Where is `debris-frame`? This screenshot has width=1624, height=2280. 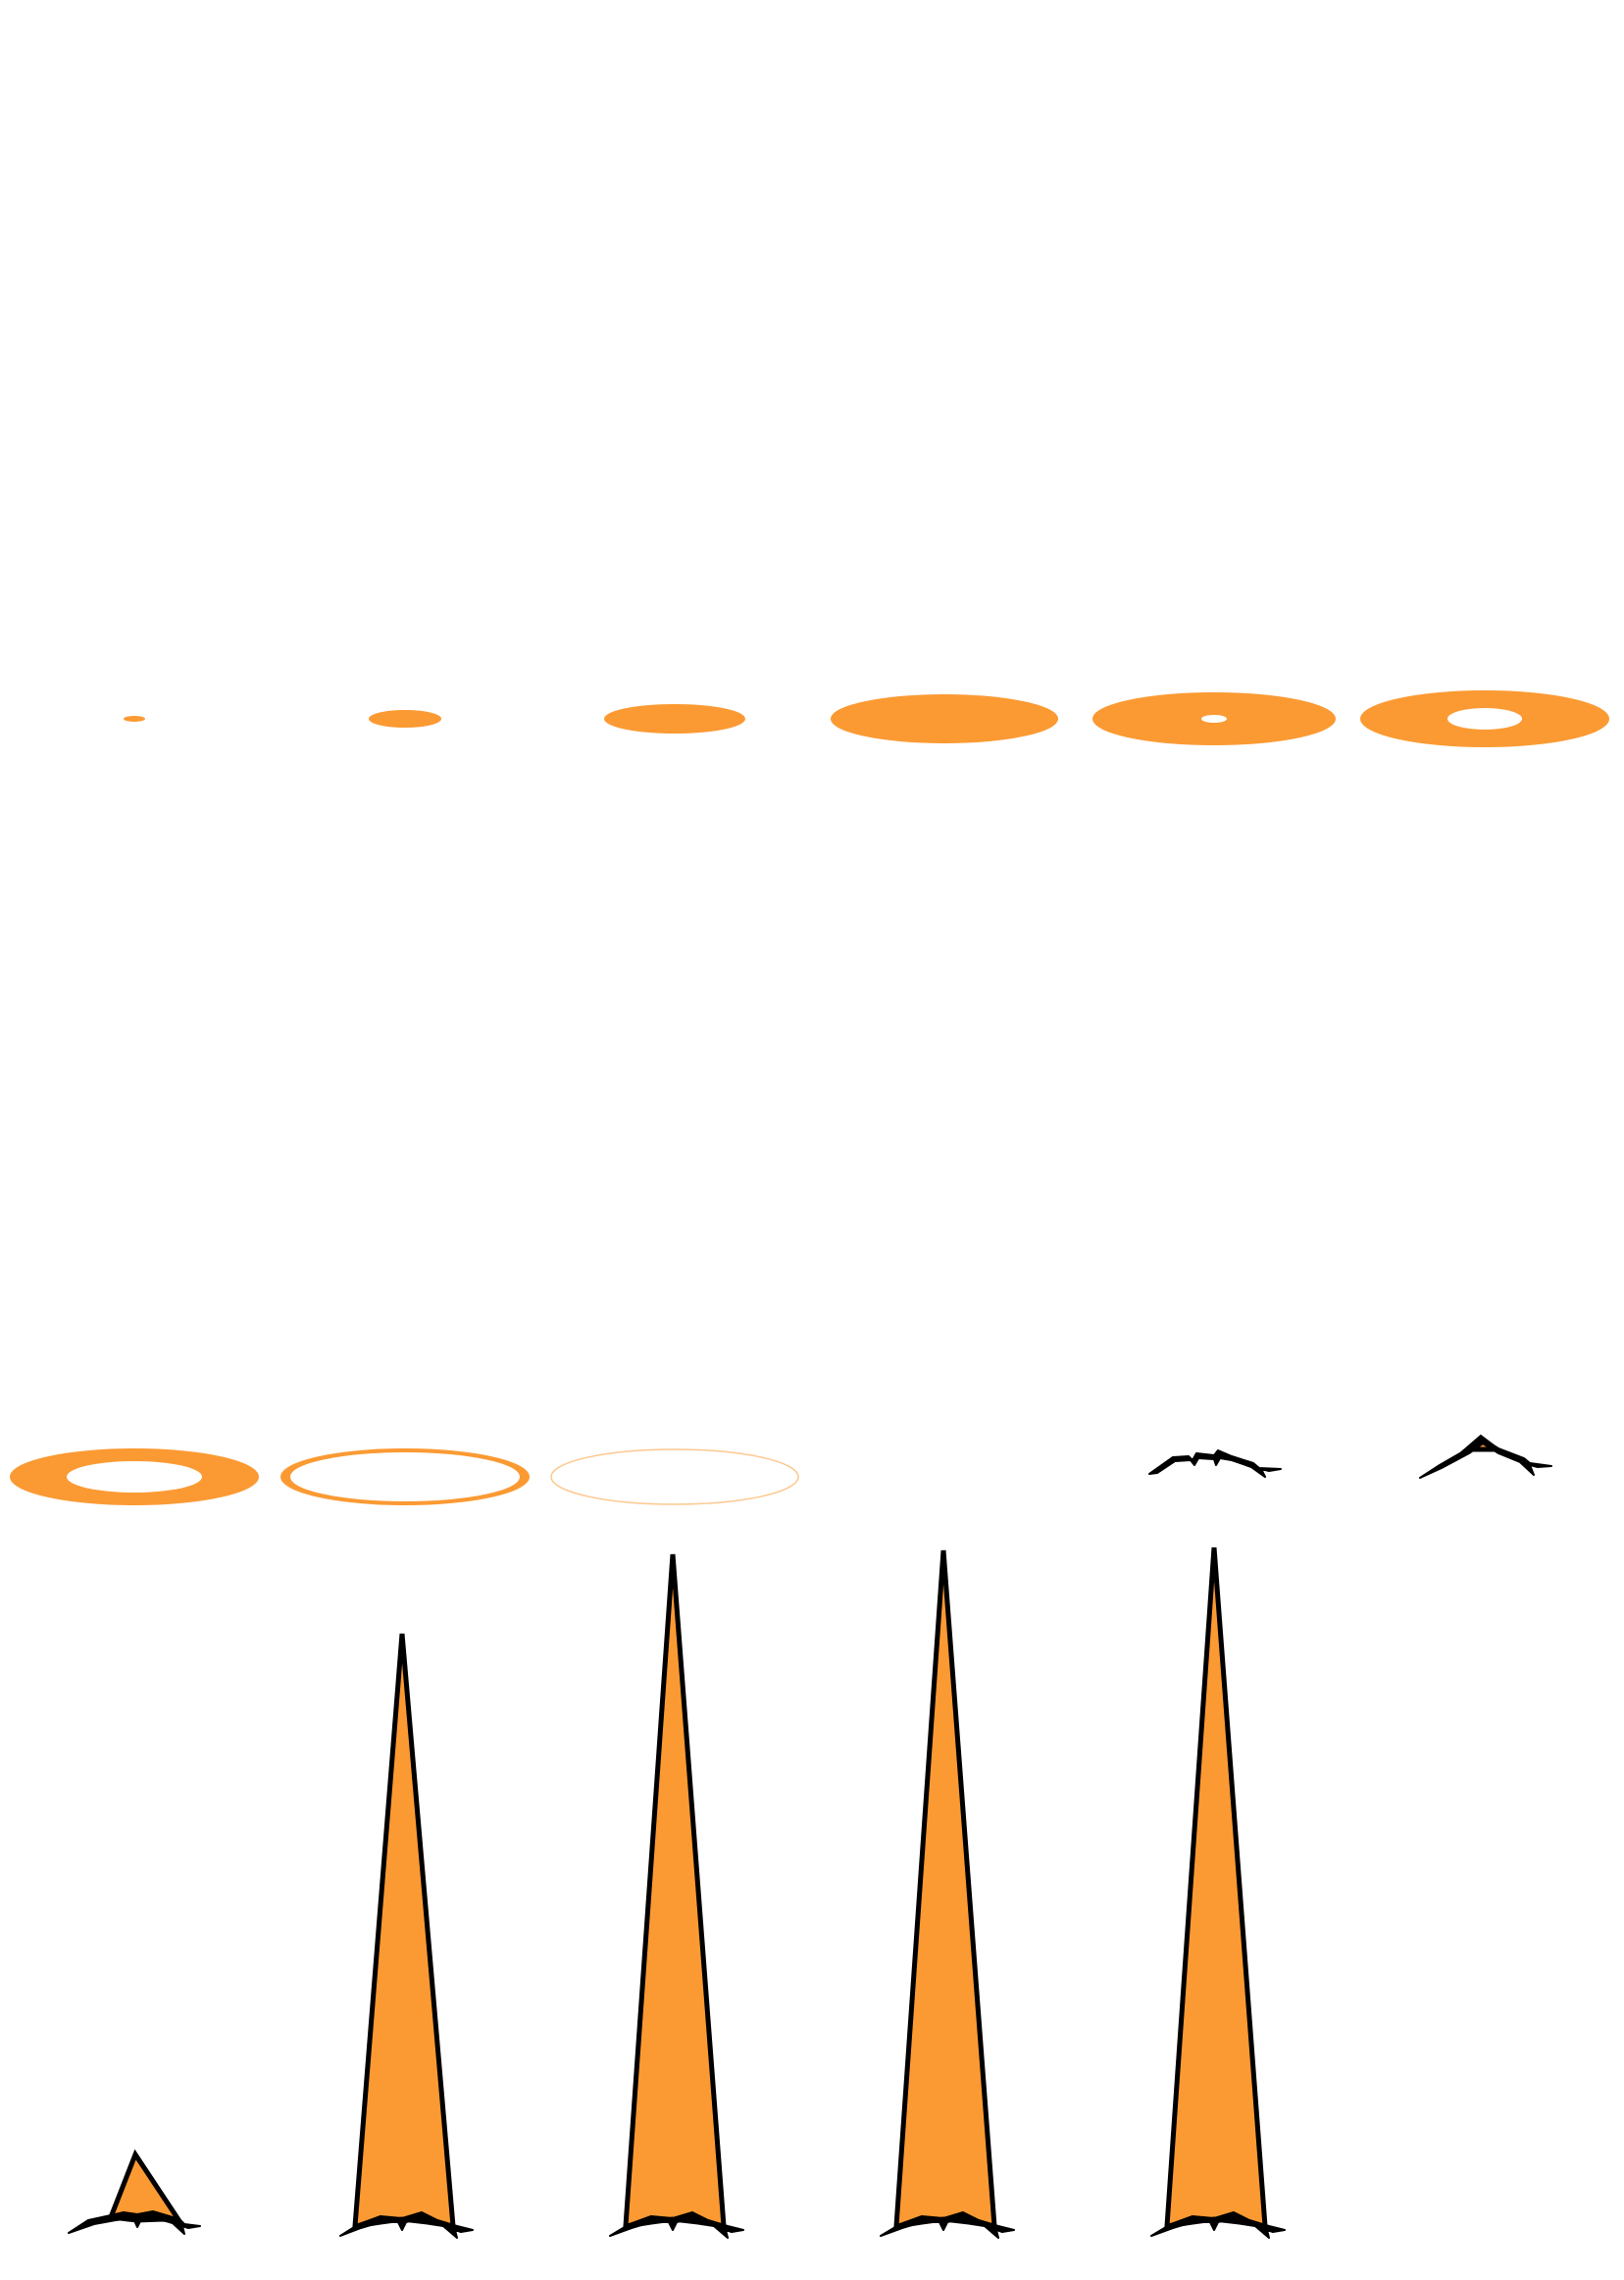
debris-frame is located at coordinates (1215, 1463).